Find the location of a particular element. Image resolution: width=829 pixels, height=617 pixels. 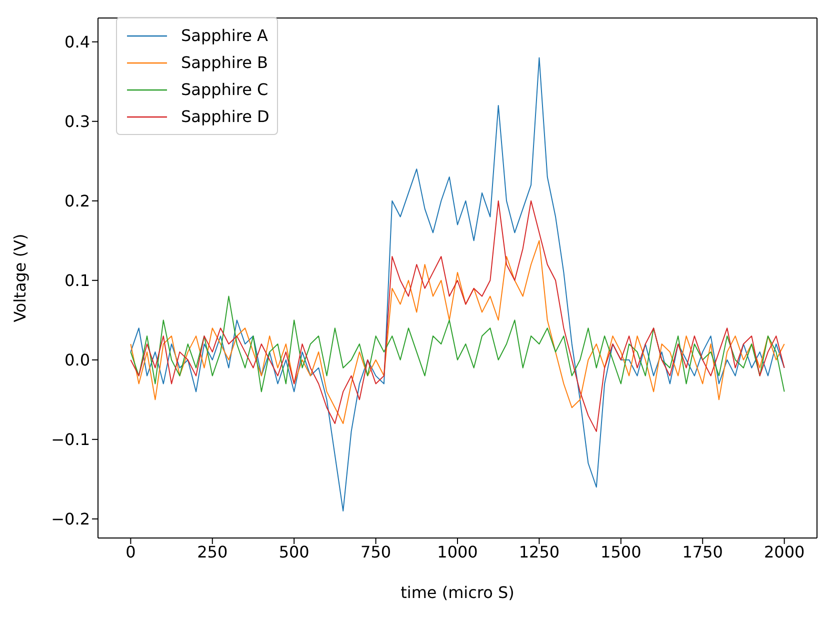

y-axis-title: Voltage (V) is located at coordinates (20, 278).